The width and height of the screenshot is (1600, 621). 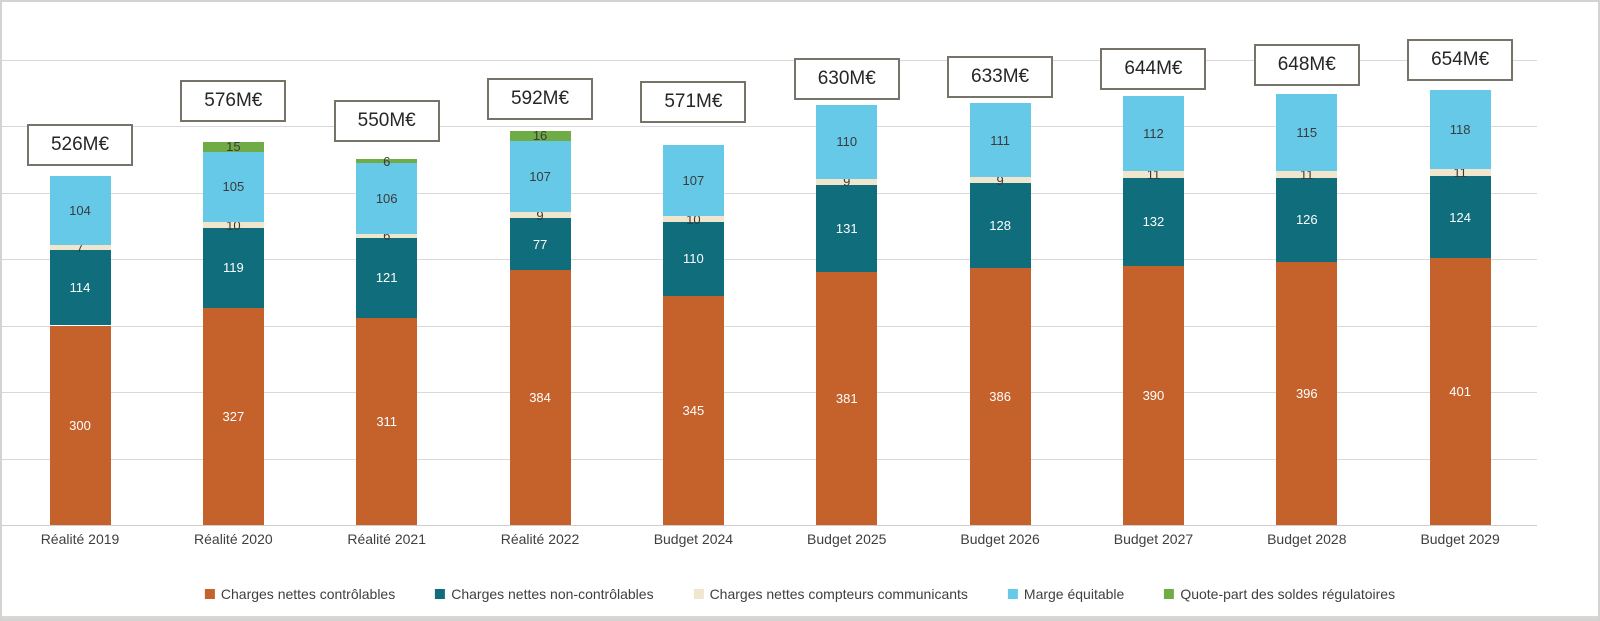 I want to click on segment-value-label: 118, so click(x=1460, y=129).